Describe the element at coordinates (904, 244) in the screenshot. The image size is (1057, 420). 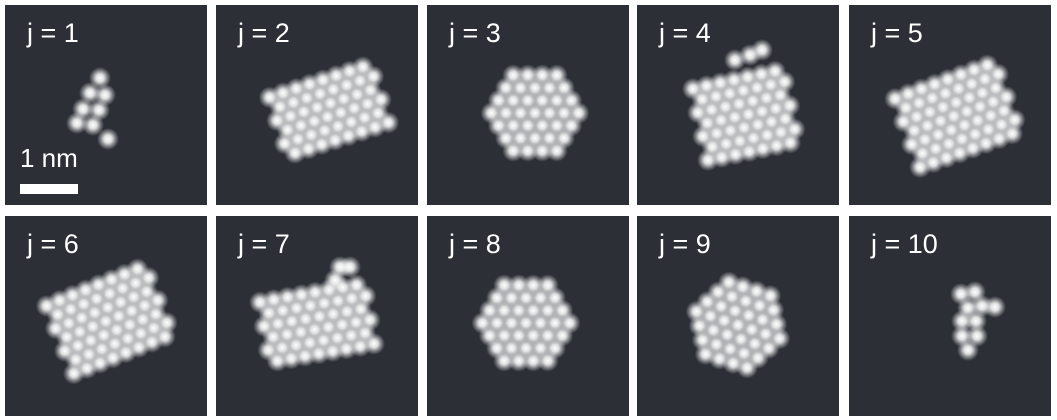
I see `panel-label: j = 10` at that location.